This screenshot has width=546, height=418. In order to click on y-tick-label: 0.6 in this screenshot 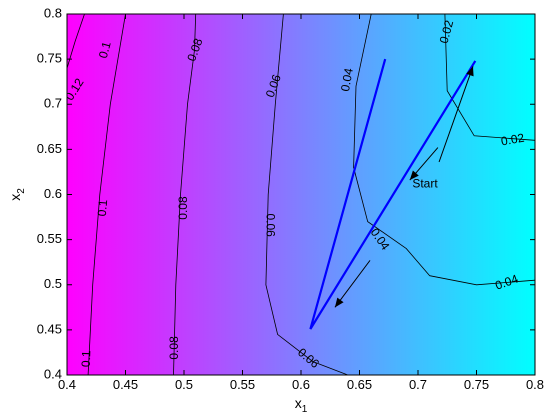, I will do `click(53, 193)`.